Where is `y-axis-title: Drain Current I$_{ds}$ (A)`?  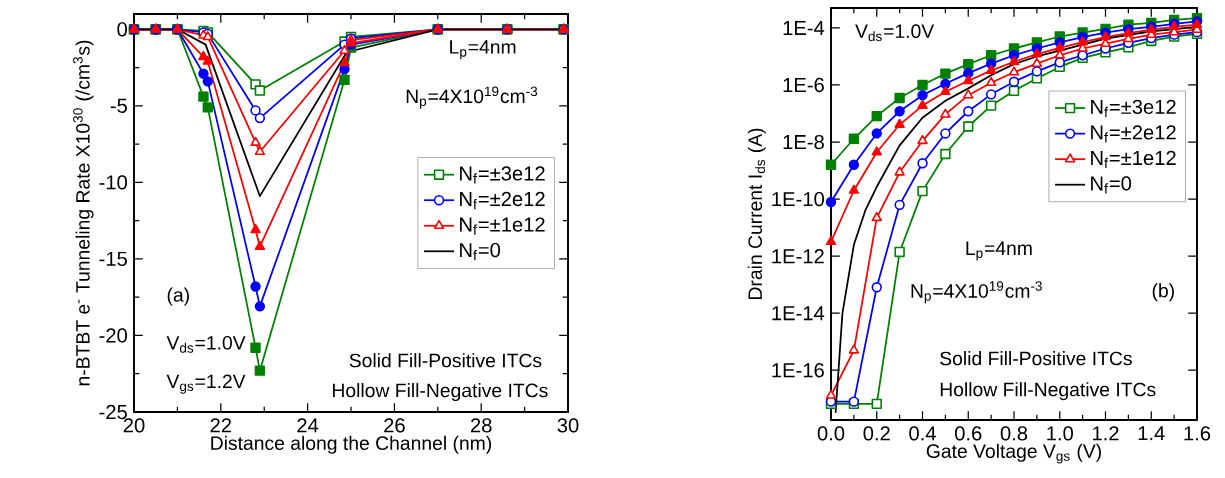 y-axis-title: Drain Current I$_{ds}$ (A) is located at coordinates (756, 213).